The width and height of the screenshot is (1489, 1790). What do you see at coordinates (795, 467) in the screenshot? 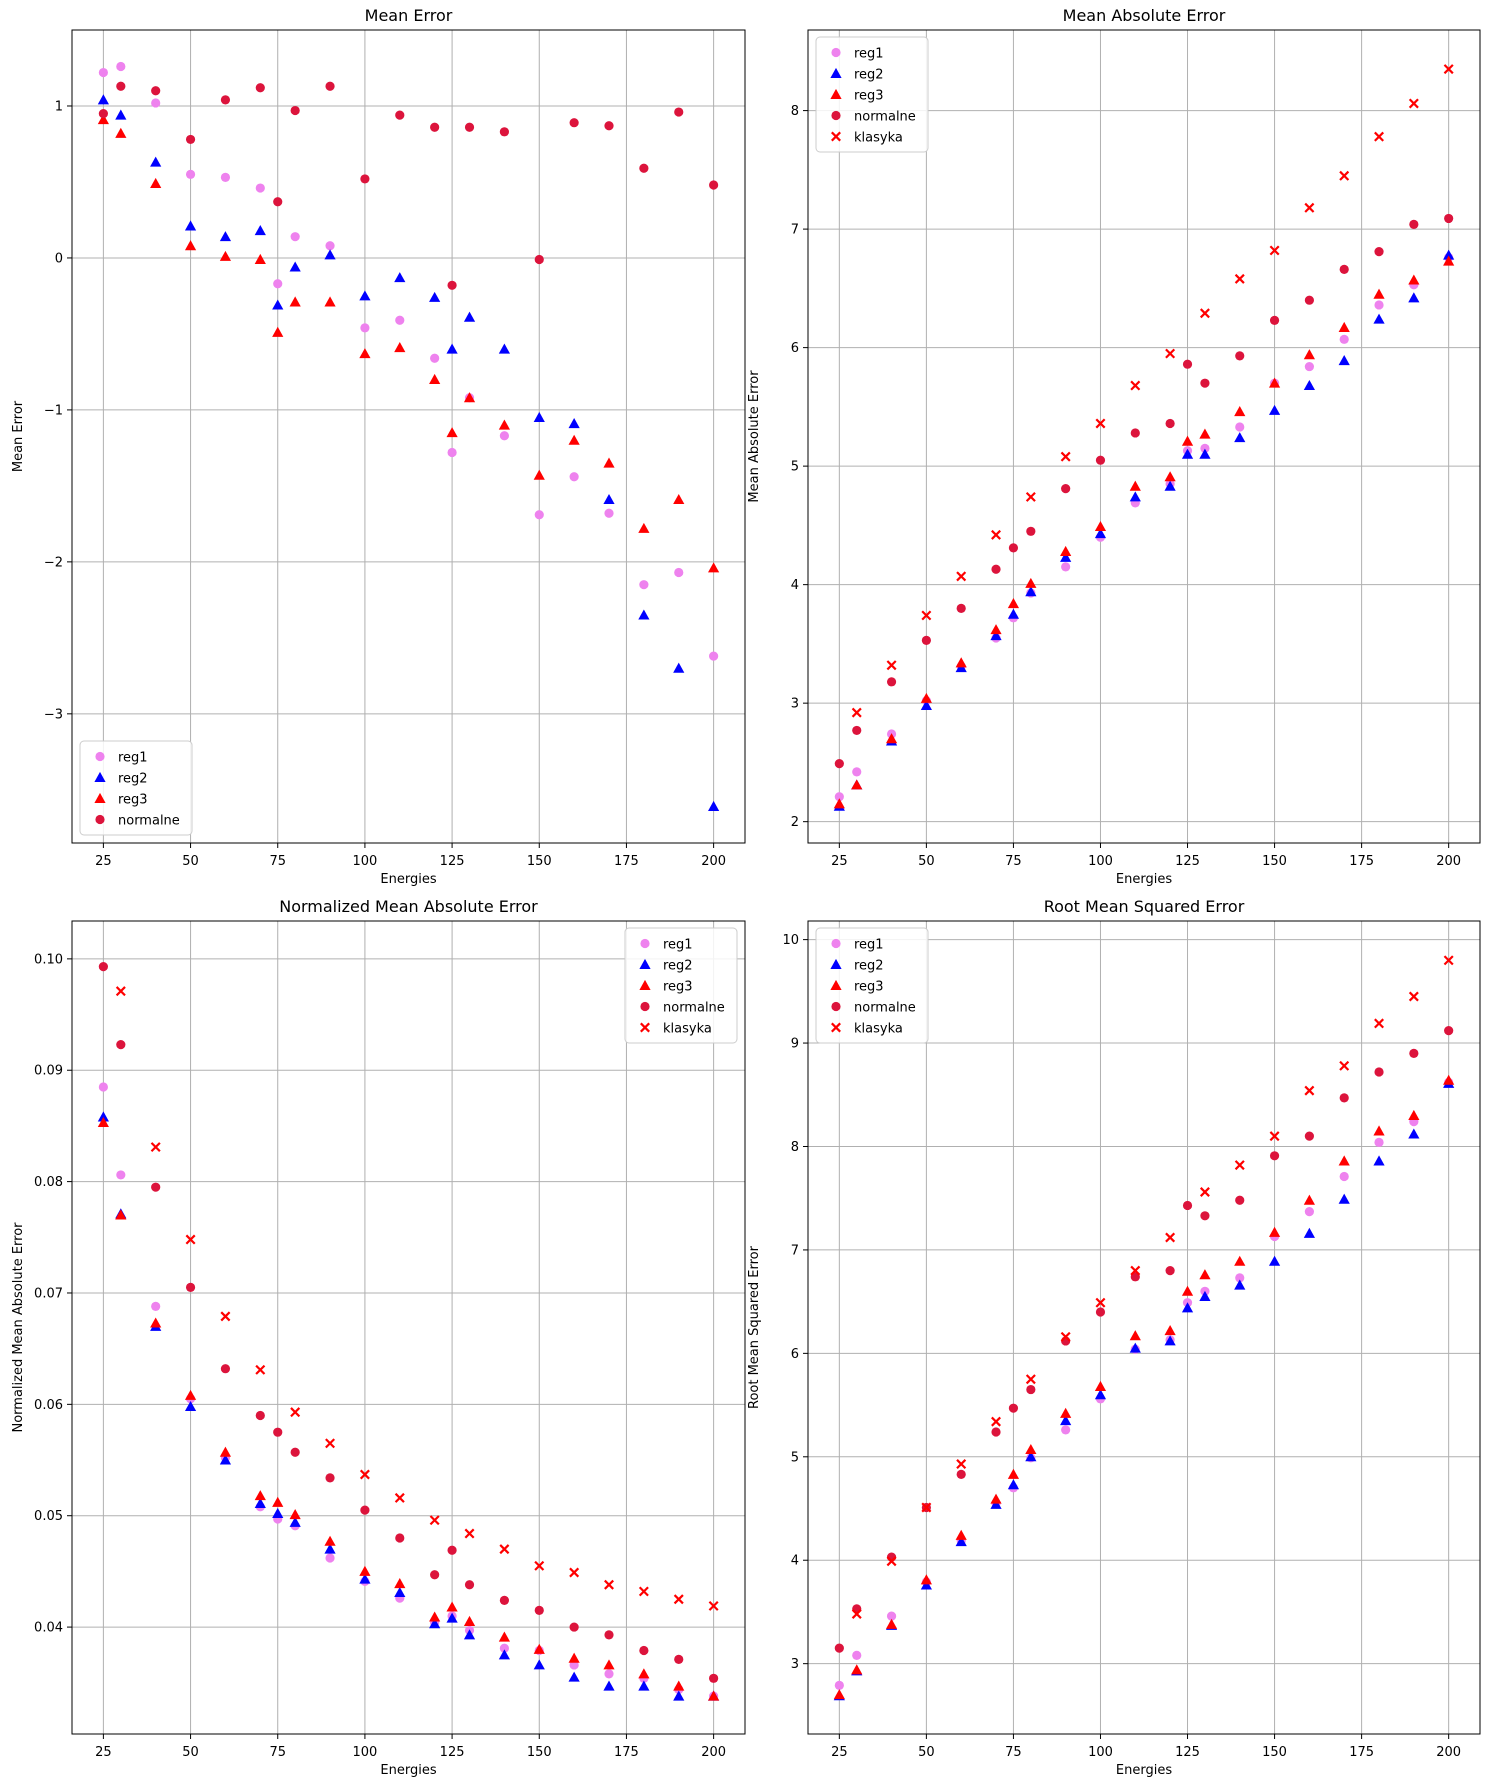
I see `y-tick-label: 5` at bounding box center [795, 467].